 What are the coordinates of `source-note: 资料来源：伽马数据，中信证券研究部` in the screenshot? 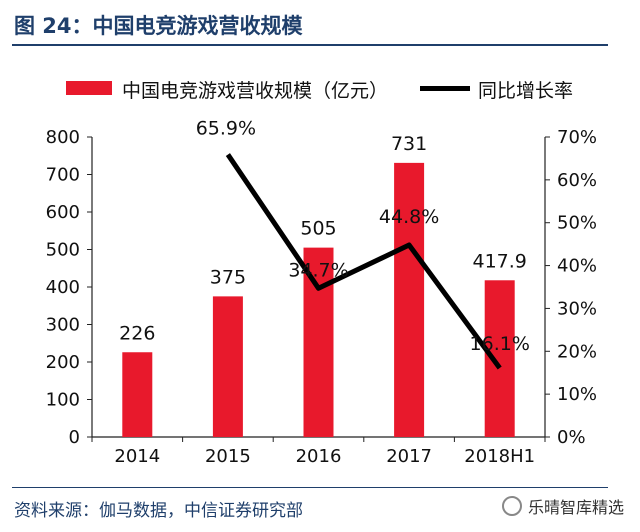 It's located at (158, 511).